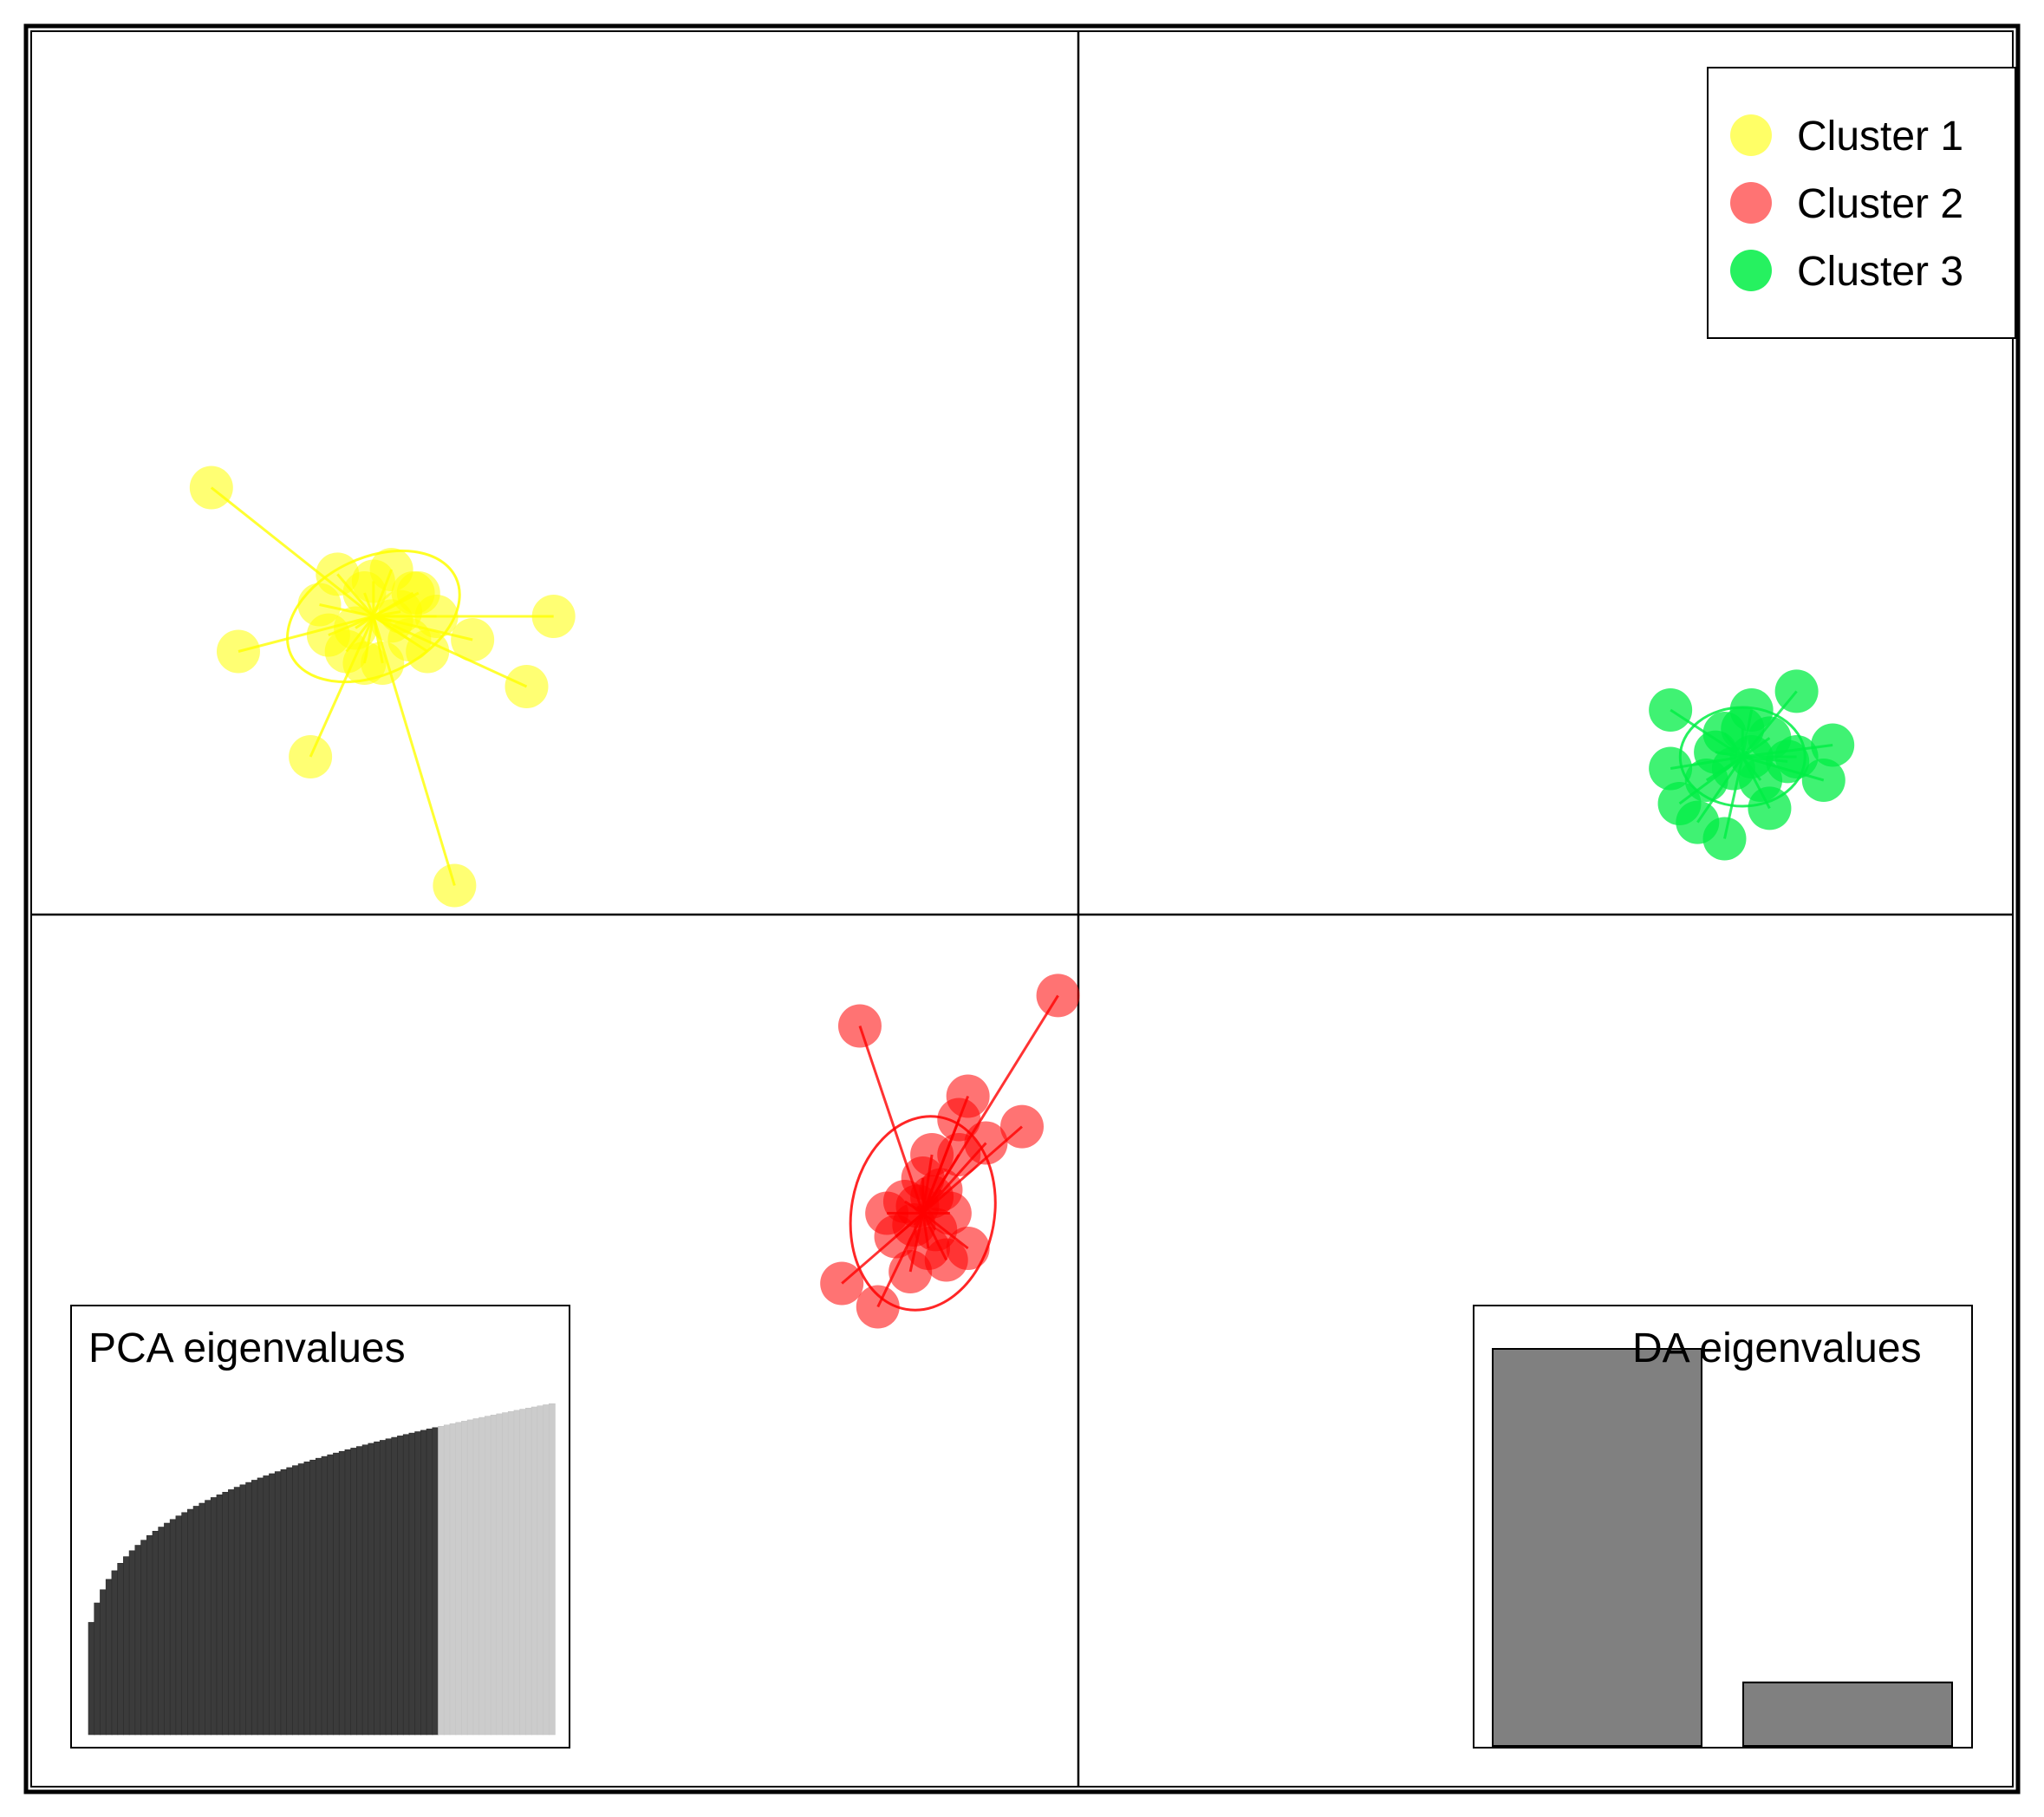  I want to click on da-eigenvalues-inset: DA eigenvalues, so click(1723, 1527).